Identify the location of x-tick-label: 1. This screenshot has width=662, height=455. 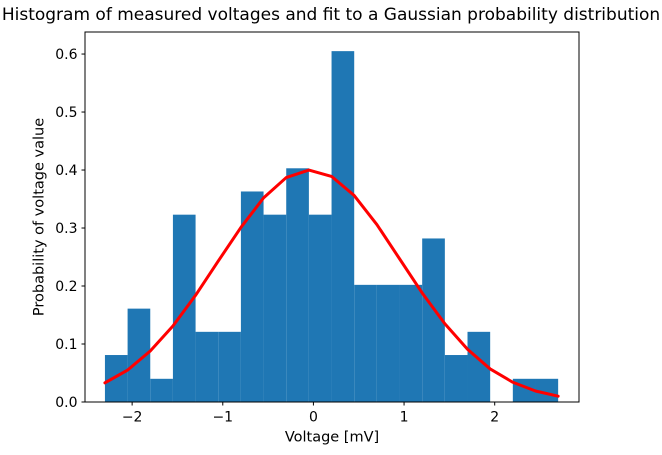
(404, 418).